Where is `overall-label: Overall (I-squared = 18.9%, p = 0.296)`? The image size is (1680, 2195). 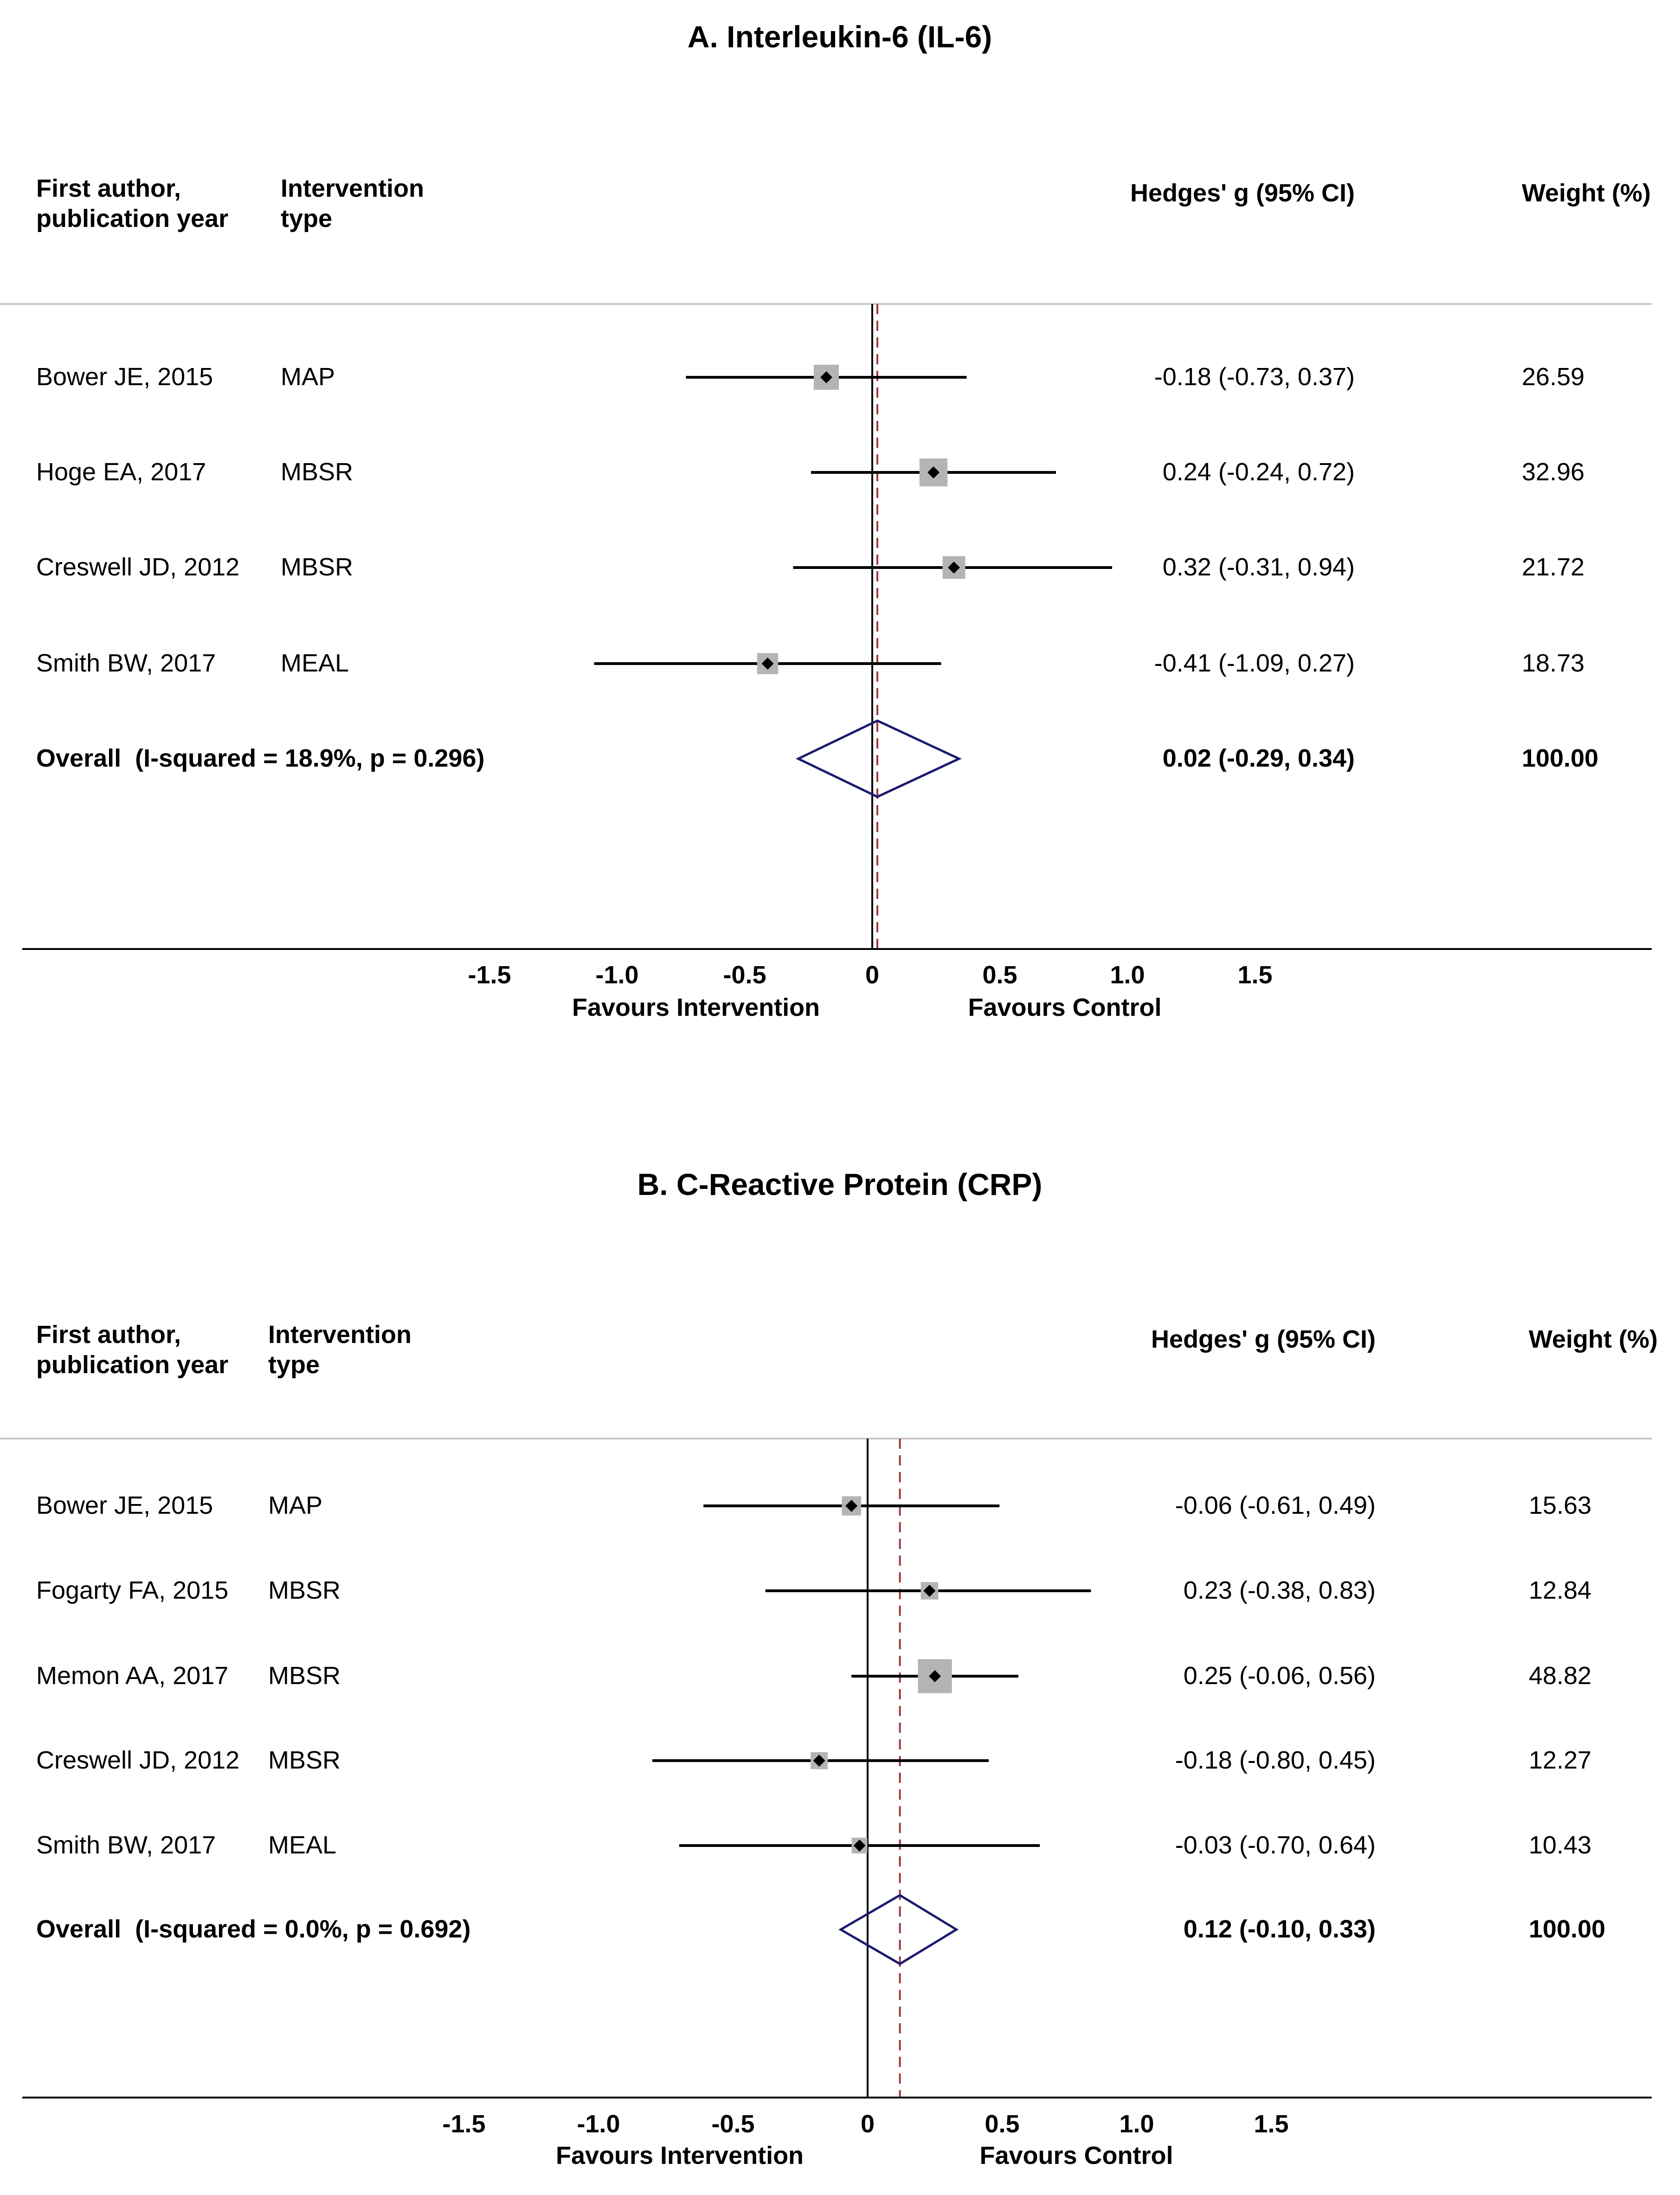
overall-label: Overall (I-squared = 18.9%, p = 0.296) is located at coordinates (260, 758).